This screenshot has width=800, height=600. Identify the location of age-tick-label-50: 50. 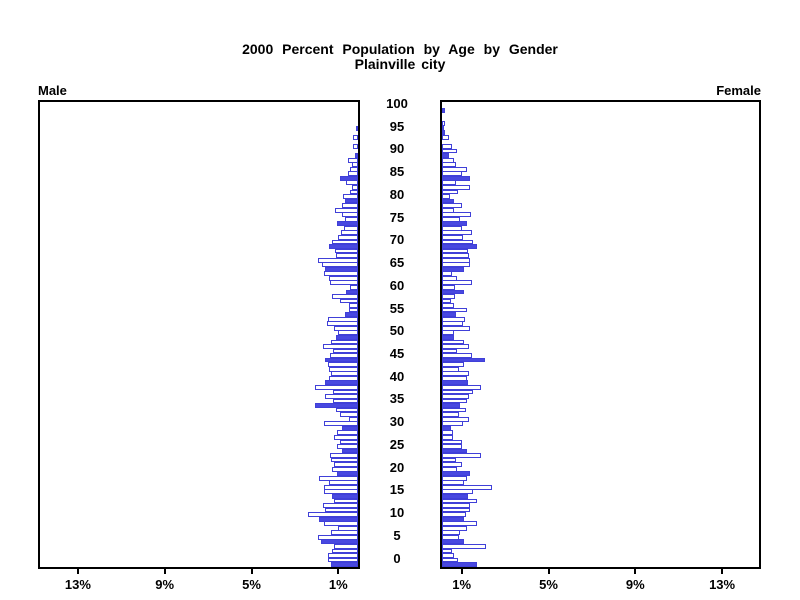
(397, 331).